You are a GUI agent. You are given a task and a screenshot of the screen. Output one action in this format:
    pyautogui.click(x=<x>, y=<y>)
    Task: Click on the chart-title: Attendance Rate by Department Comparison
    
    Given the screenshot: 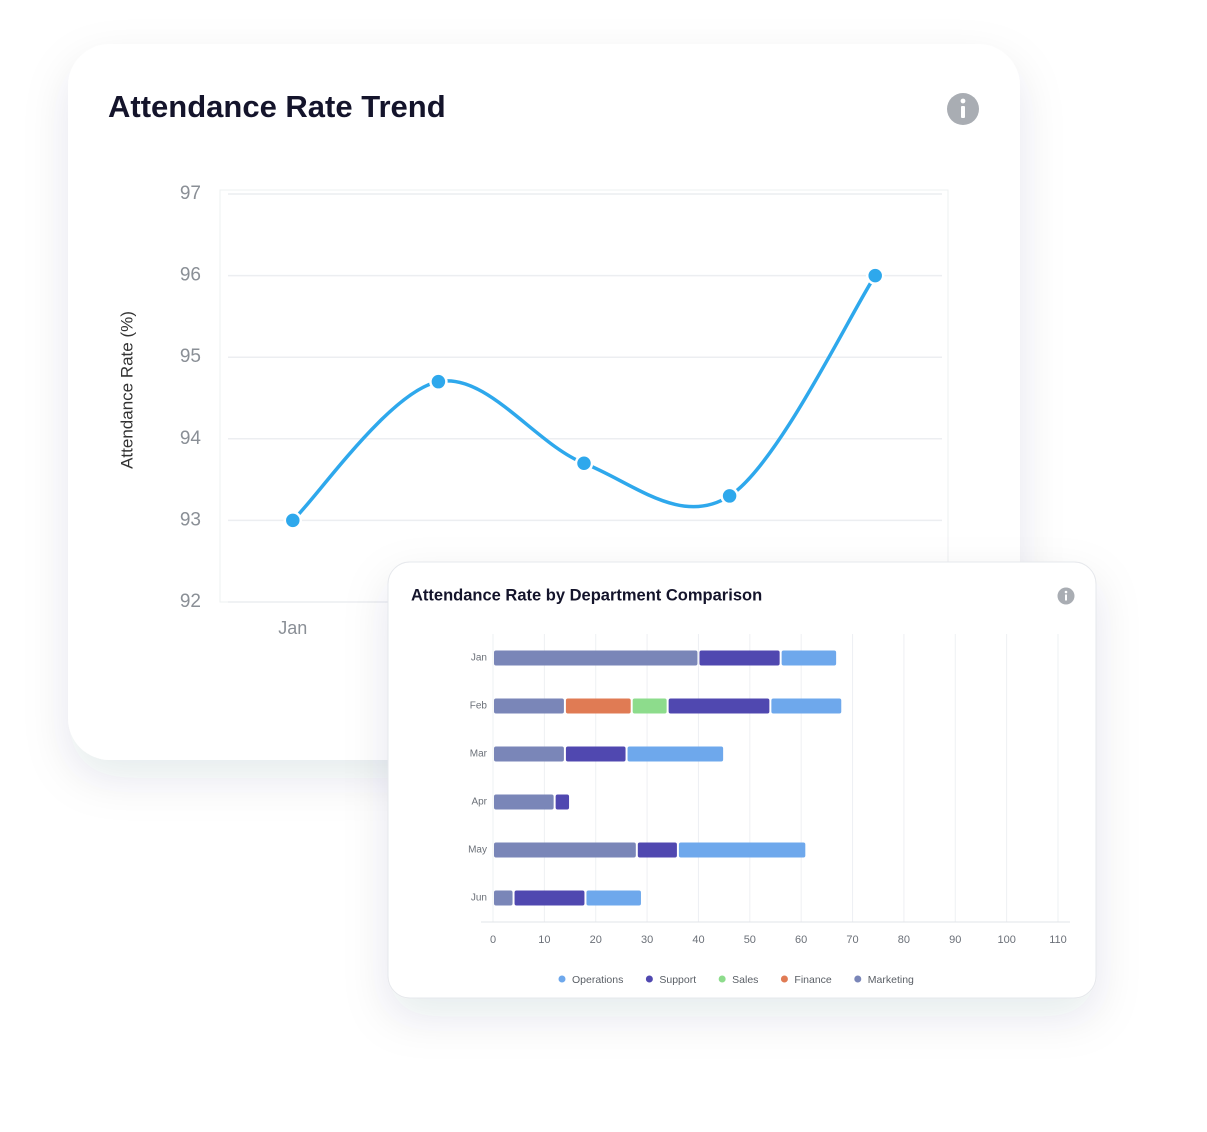 What is the action you would take?
    pyautogui.click(x=586, y=595)
    